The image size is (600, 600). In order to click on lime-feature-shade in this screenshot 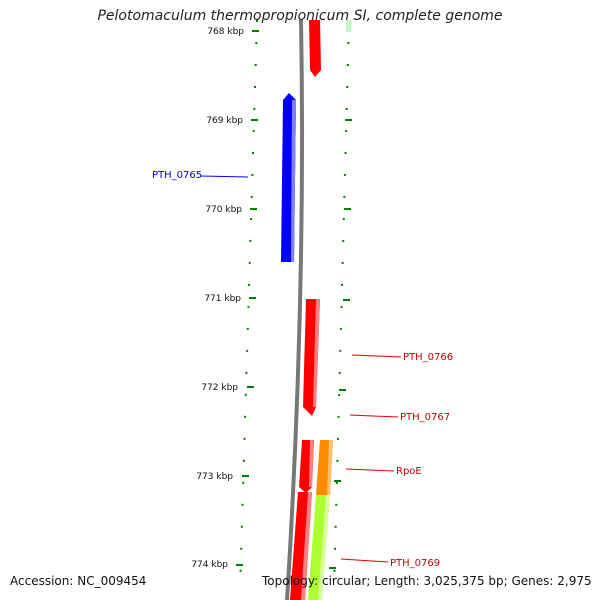, I will do `click(324, 547)`.